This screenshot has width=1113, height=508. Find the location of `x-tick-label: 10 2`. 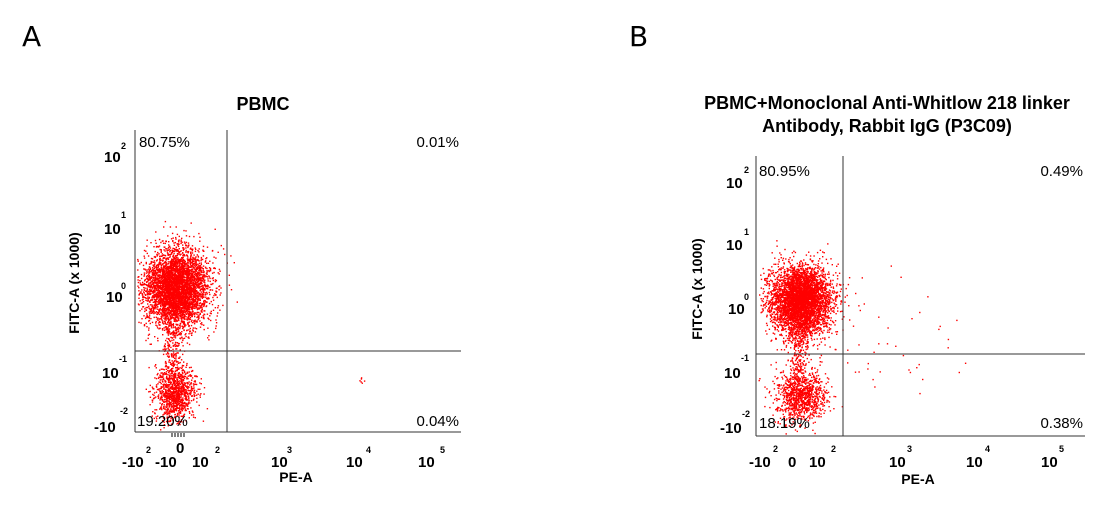

x-tick-label: 10 2 is located at coordinates (206, 458).